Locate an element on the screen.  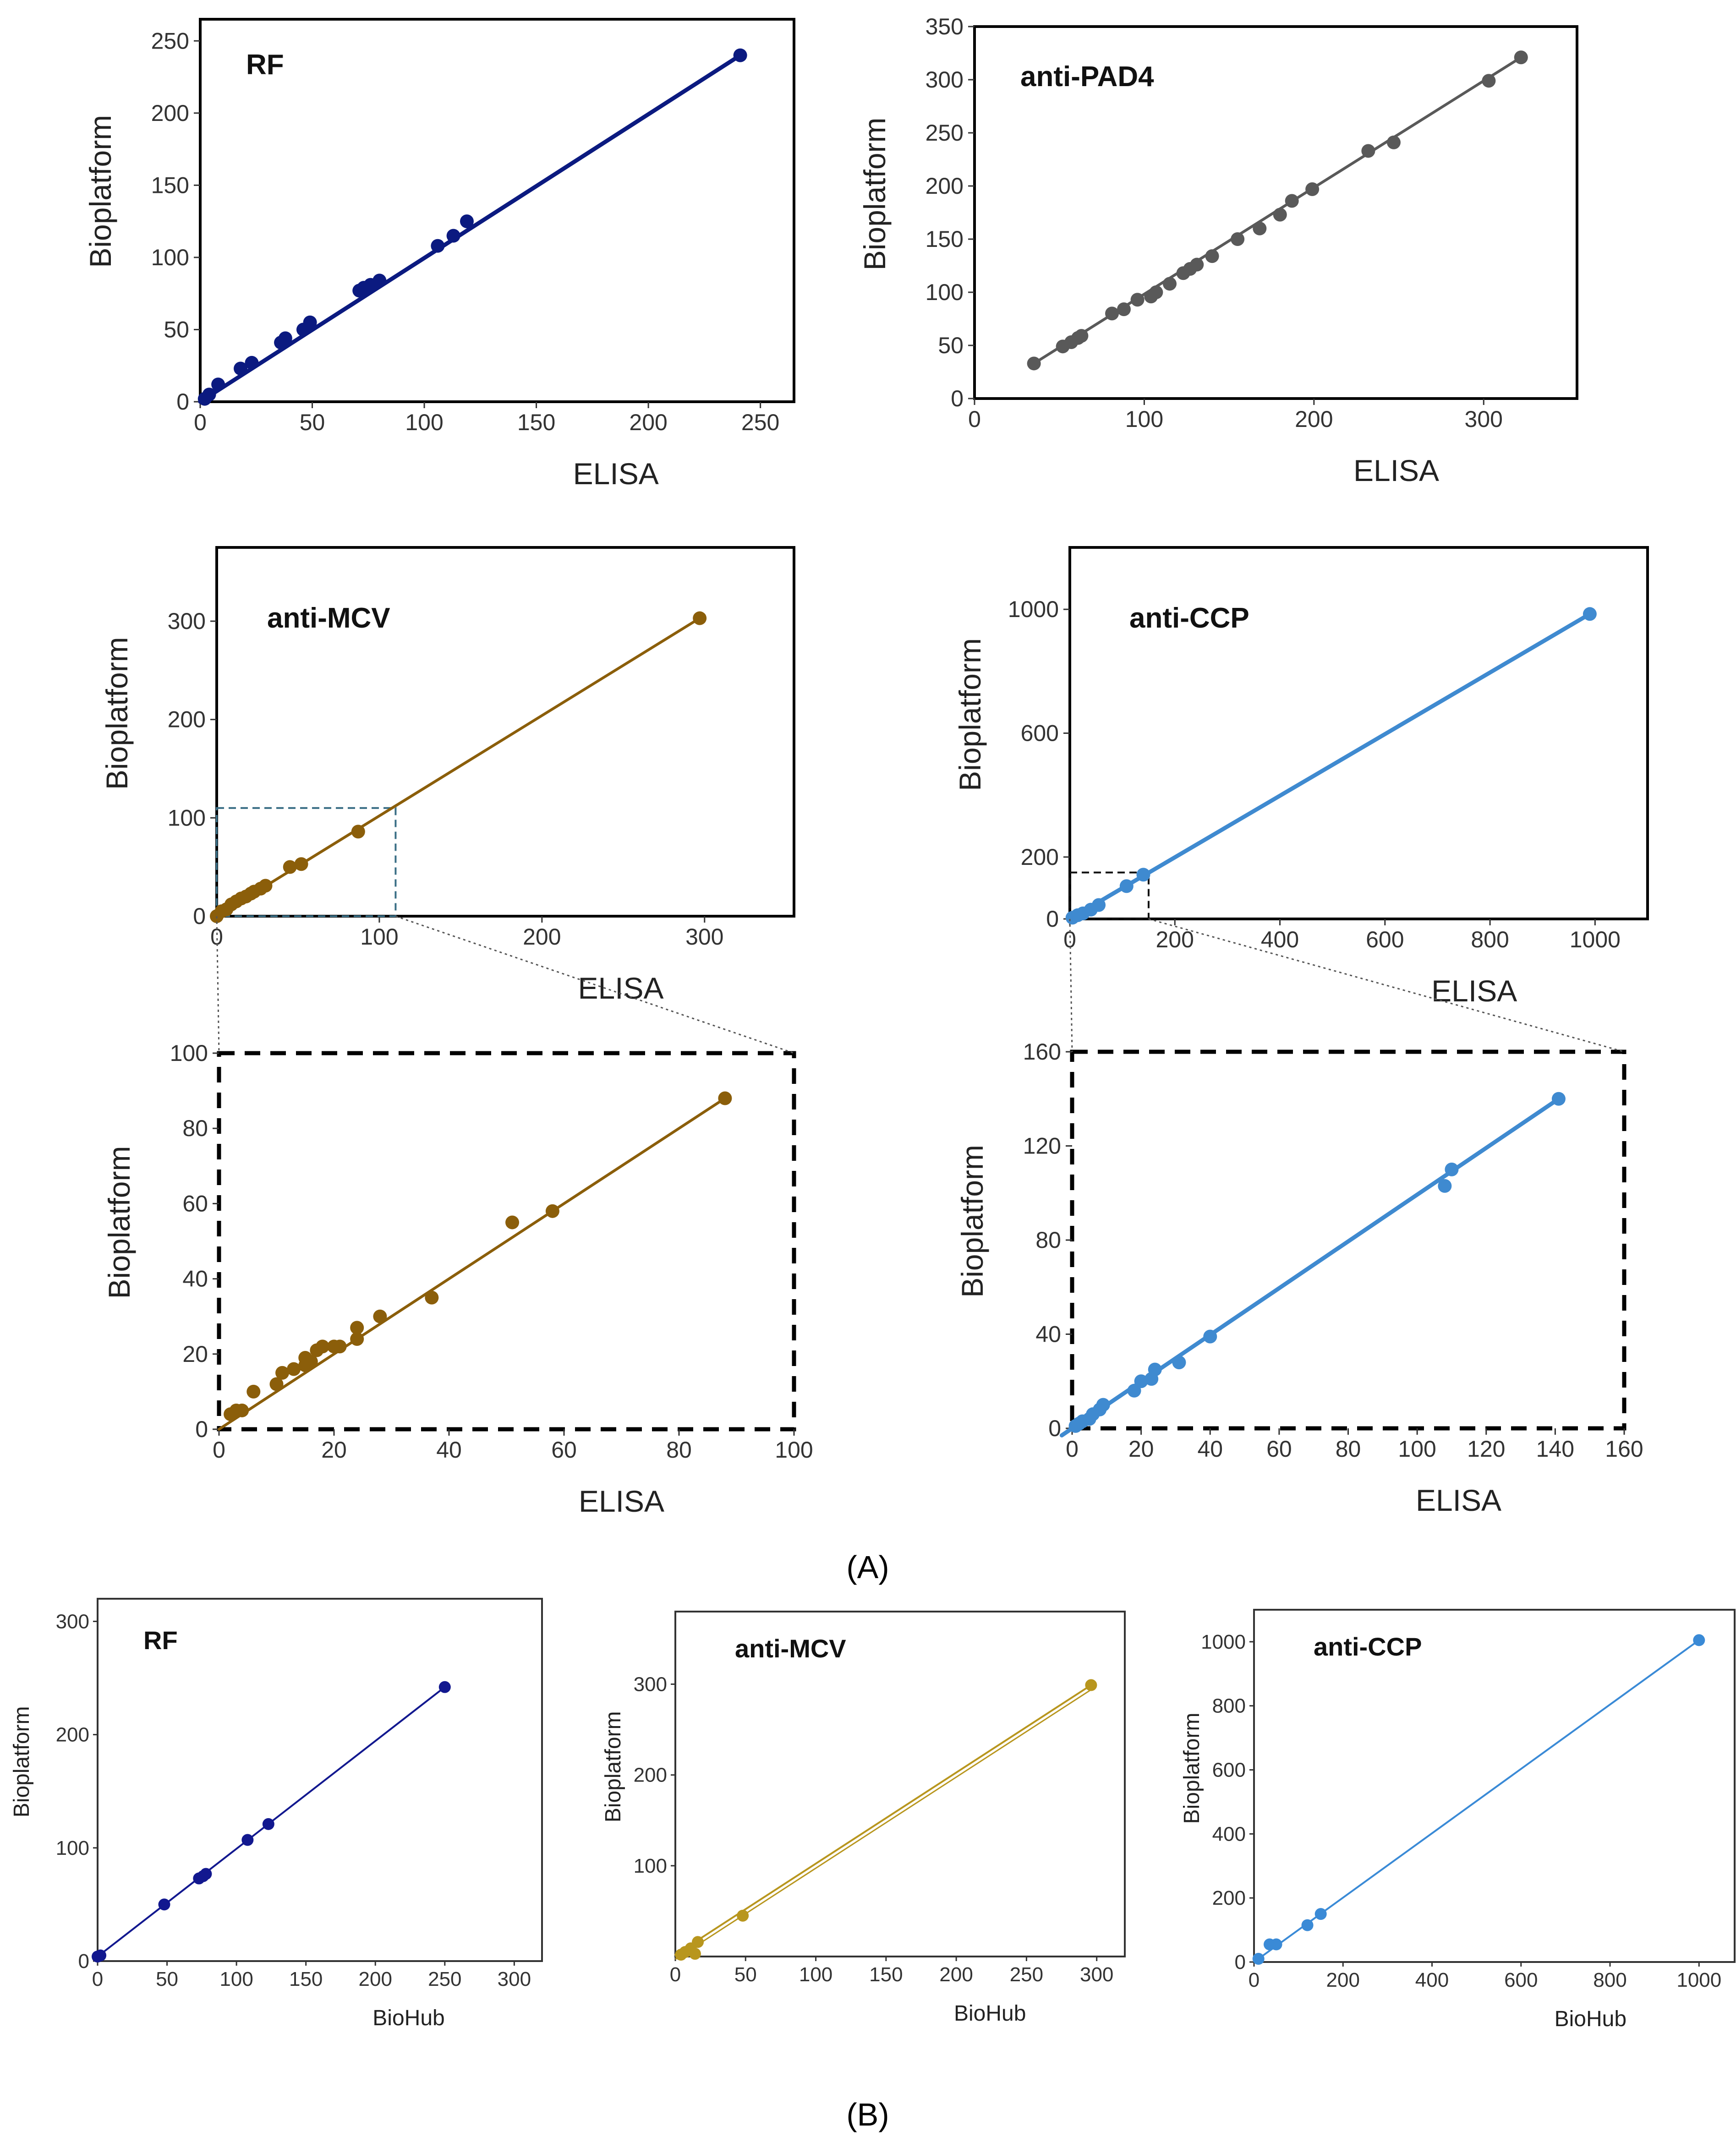
rf_a-frame is located at coordinates (497, 210).